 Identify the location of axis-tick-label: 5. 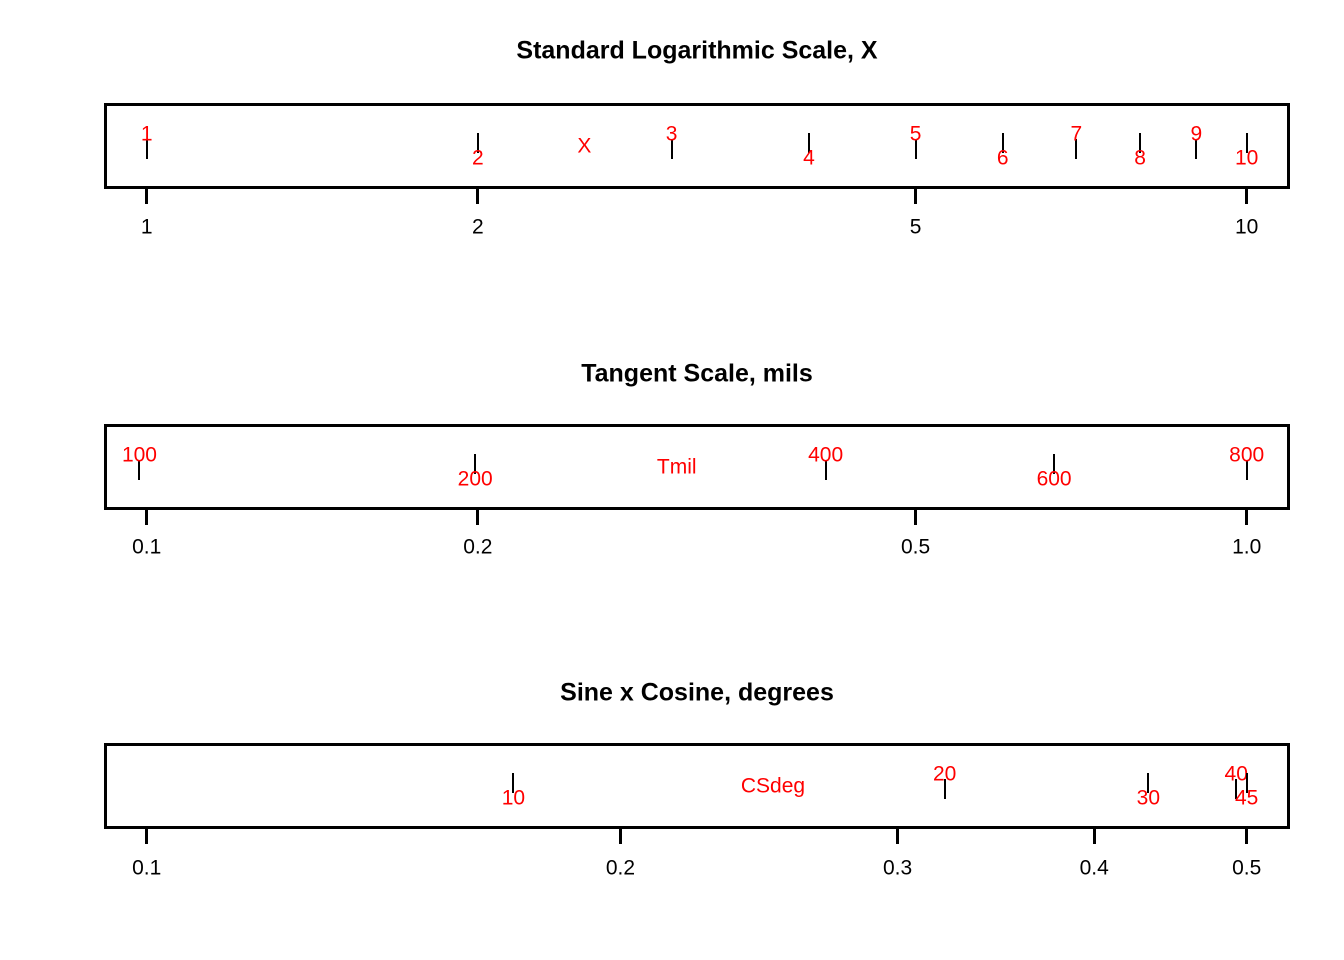
(915, 227).